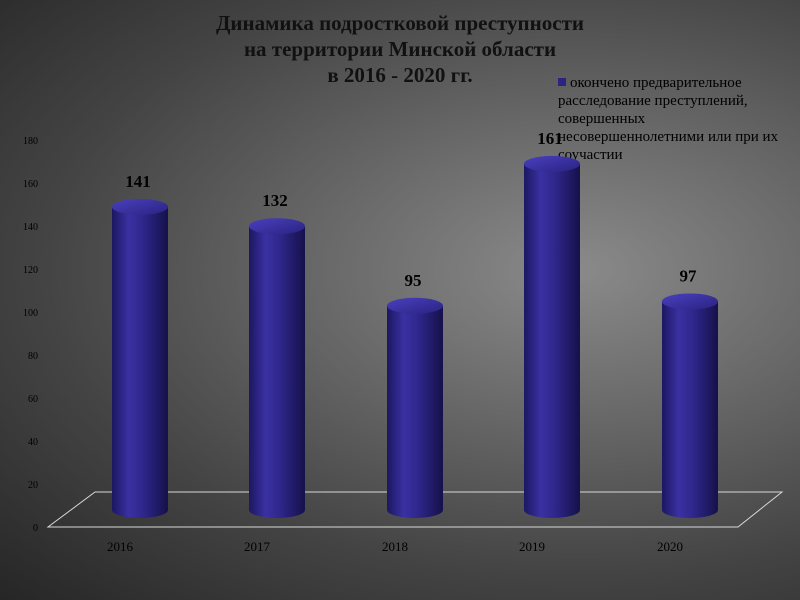  What do you see at coordinates (30, 335) in the screenshot?
I see `y-axis: 0 20 40 60 80 100 120 140 160 180` at bounding box center [30, 335].